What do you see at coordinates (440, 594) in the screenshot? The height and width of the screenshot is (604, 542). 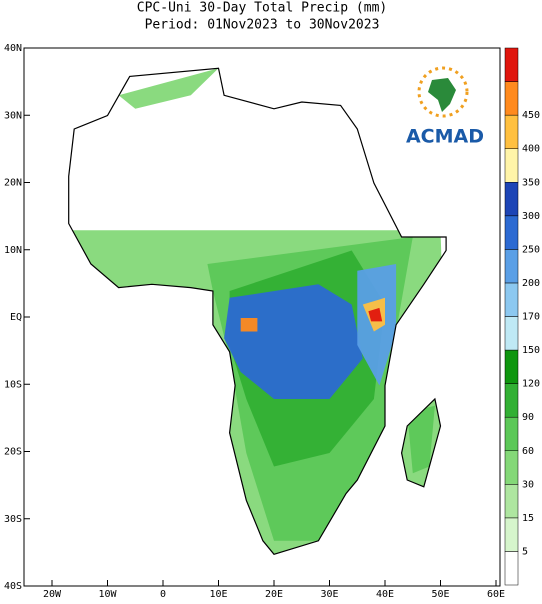 I see `lon-label: 50E` at bounding box center [440, 594].